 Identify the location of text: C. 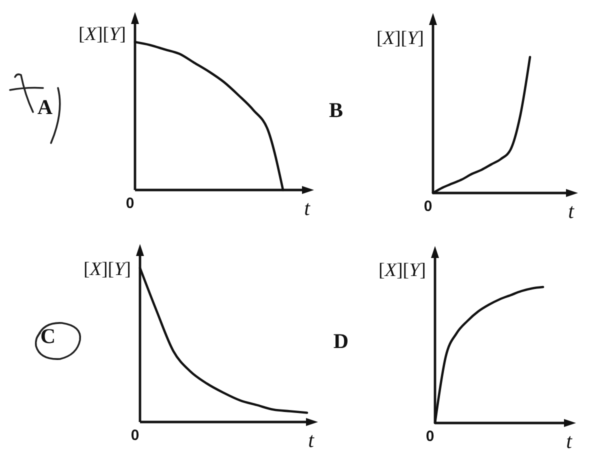
(48, 336).